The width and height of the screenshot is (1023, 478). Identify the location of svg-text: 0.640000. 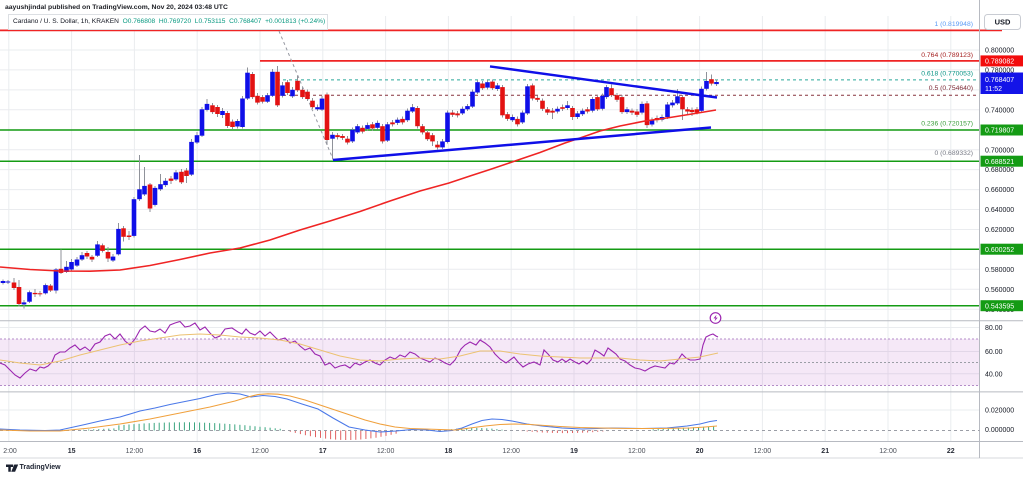
(999, 210).